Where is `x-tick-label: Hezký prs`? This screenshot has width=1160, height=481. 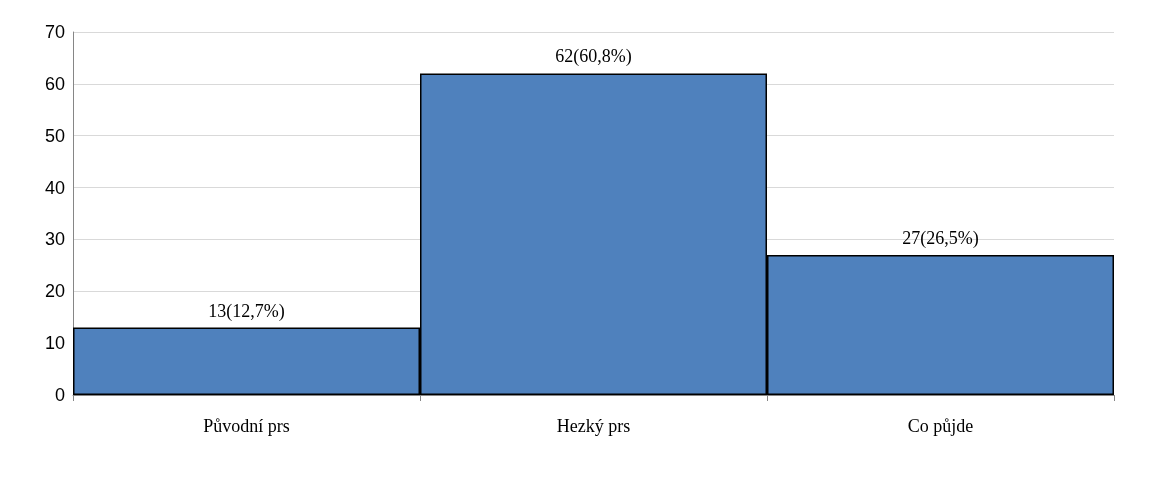 x-tick-label: Hezký prs is located at coordinates (593, 426).